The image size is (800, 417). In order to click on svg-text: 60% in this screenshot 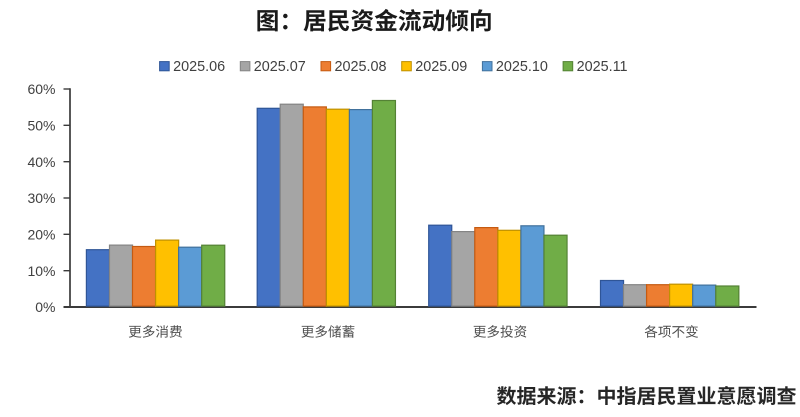, I will do `click(41, 89)`.